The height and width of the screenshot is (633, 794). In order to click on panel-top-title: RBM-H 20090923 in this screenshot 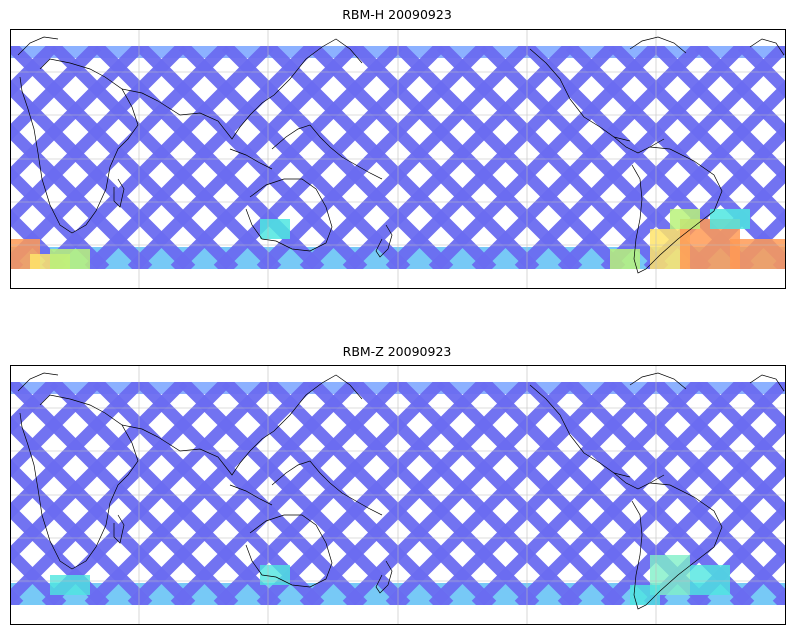, I will do `click(397, 14)`.